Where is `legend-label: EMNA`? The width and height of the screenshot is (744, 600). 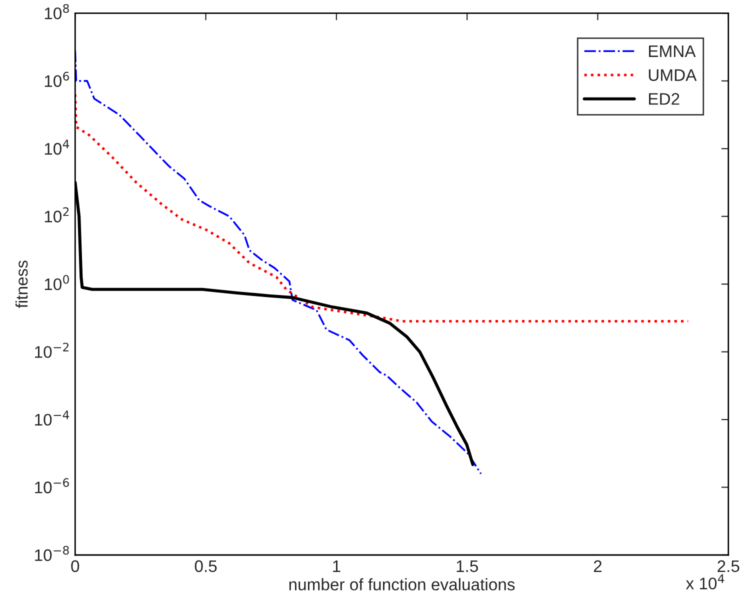
legend-label: EMNA is located at coordinates (672, 51).